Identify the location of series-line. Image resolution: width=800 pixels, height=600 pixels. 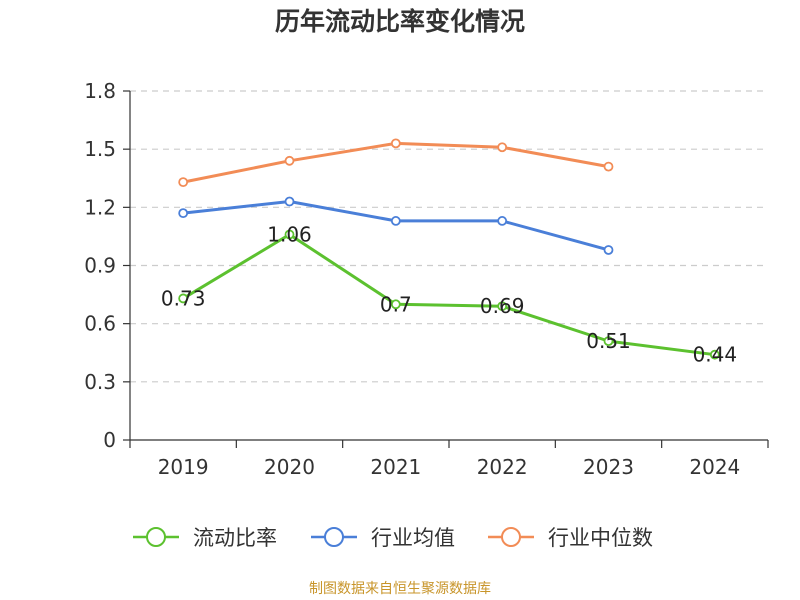
(449, 294).